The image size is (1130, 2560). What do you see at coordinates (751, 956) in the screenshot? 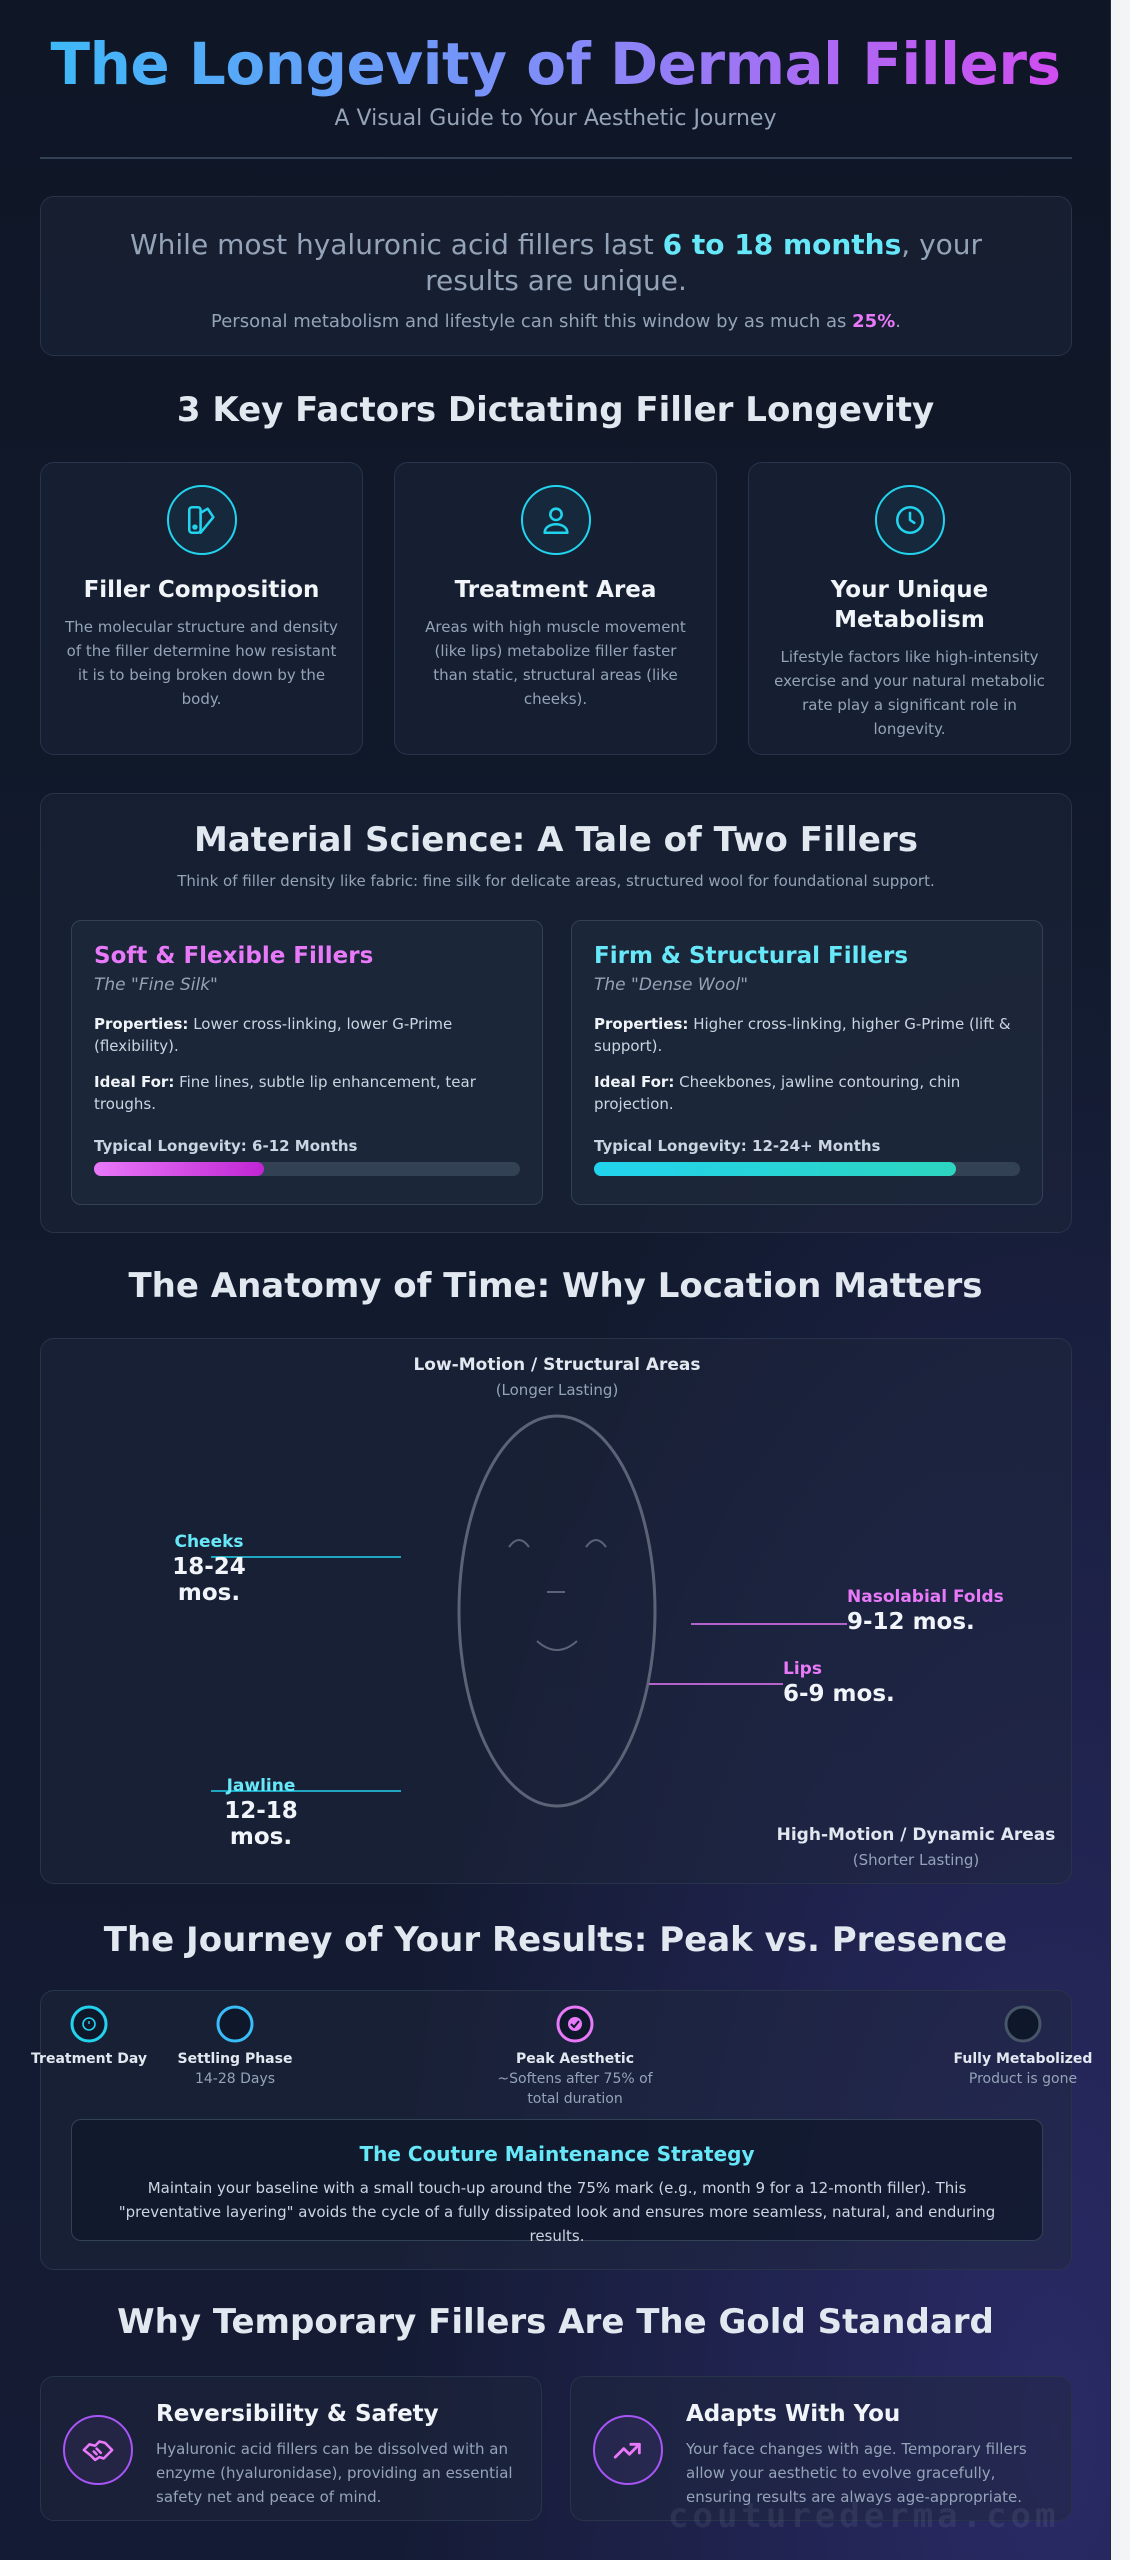
I see `firm-filler-title: Firm & Structural Fillers` at bounding box center [751, 956].